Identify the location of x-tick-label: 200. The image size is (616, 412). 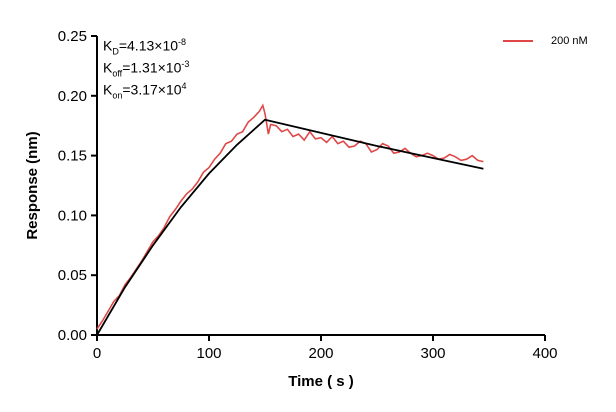
(320, 353).